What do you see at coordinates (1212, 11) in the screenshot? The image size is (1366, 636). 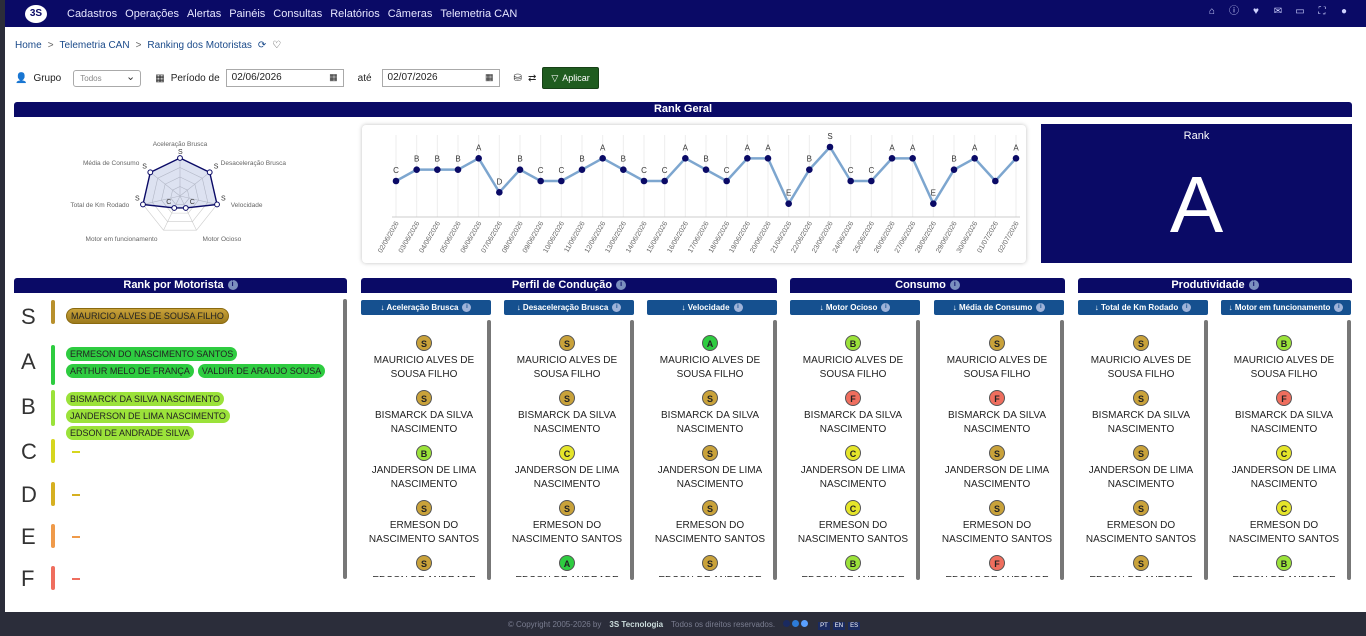 I see `home-icon: ⌂` at bounding box center [1212, 11].